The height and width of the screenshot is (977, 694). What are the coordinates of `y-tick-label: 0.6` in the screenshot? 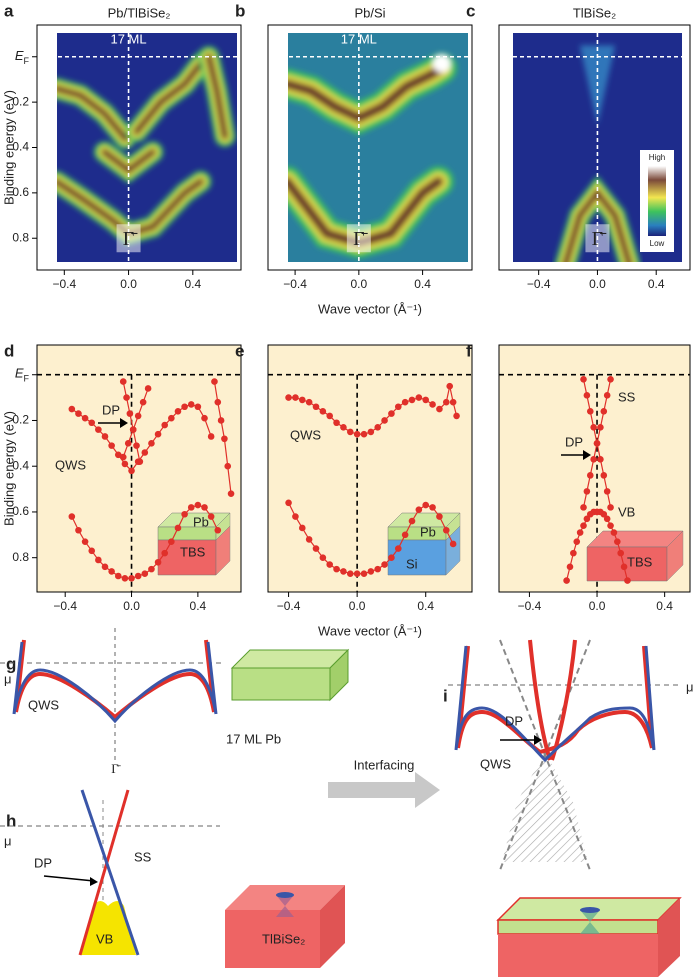 It's located at (20, 192).